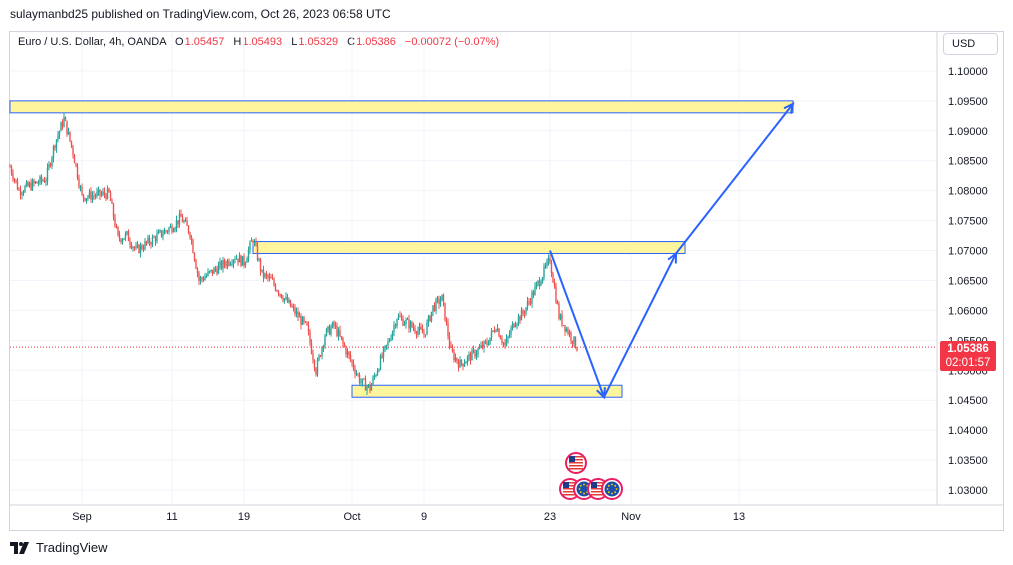  What do you see at coordinates (19, 547) in the screenshot?
I see `tradingview-logo-icon` at bounding box center [19, 547].